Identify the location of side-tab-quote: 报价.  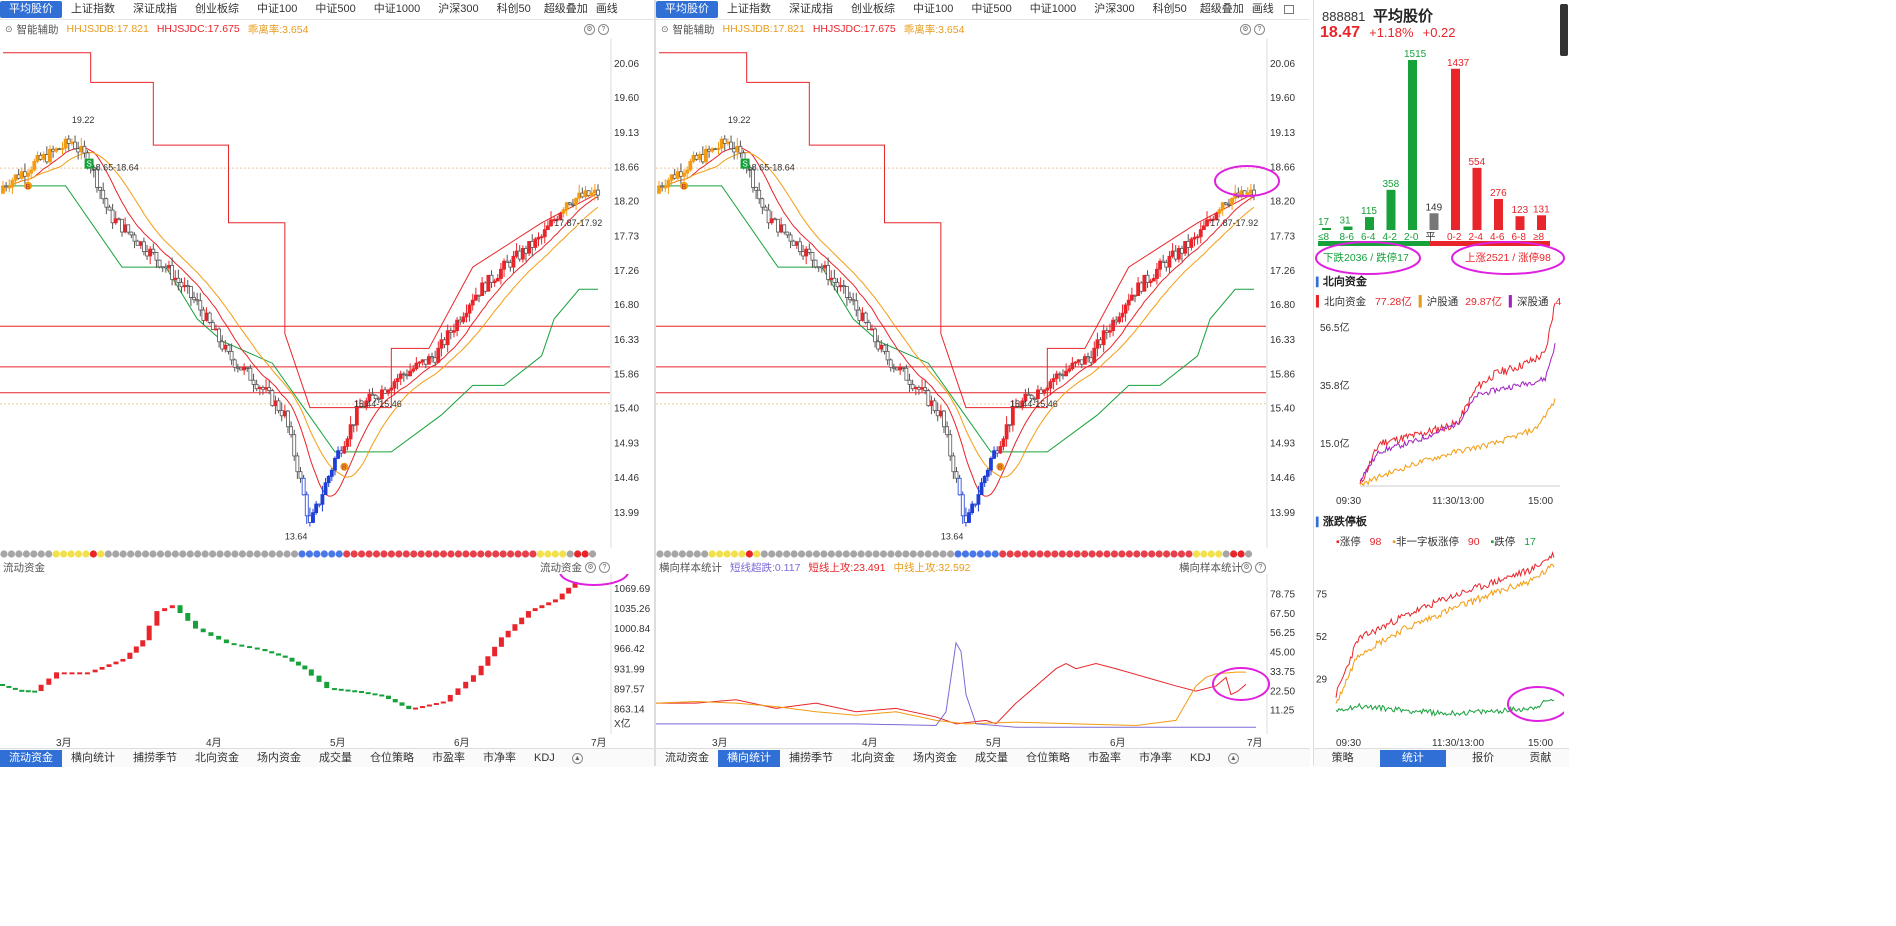
(1483, 757).